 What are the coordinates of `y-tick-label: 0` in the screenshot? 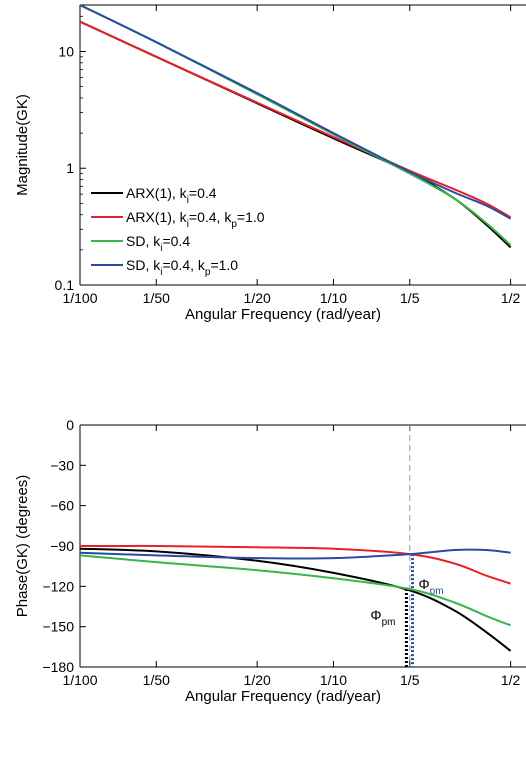 It's located at (70, 425).